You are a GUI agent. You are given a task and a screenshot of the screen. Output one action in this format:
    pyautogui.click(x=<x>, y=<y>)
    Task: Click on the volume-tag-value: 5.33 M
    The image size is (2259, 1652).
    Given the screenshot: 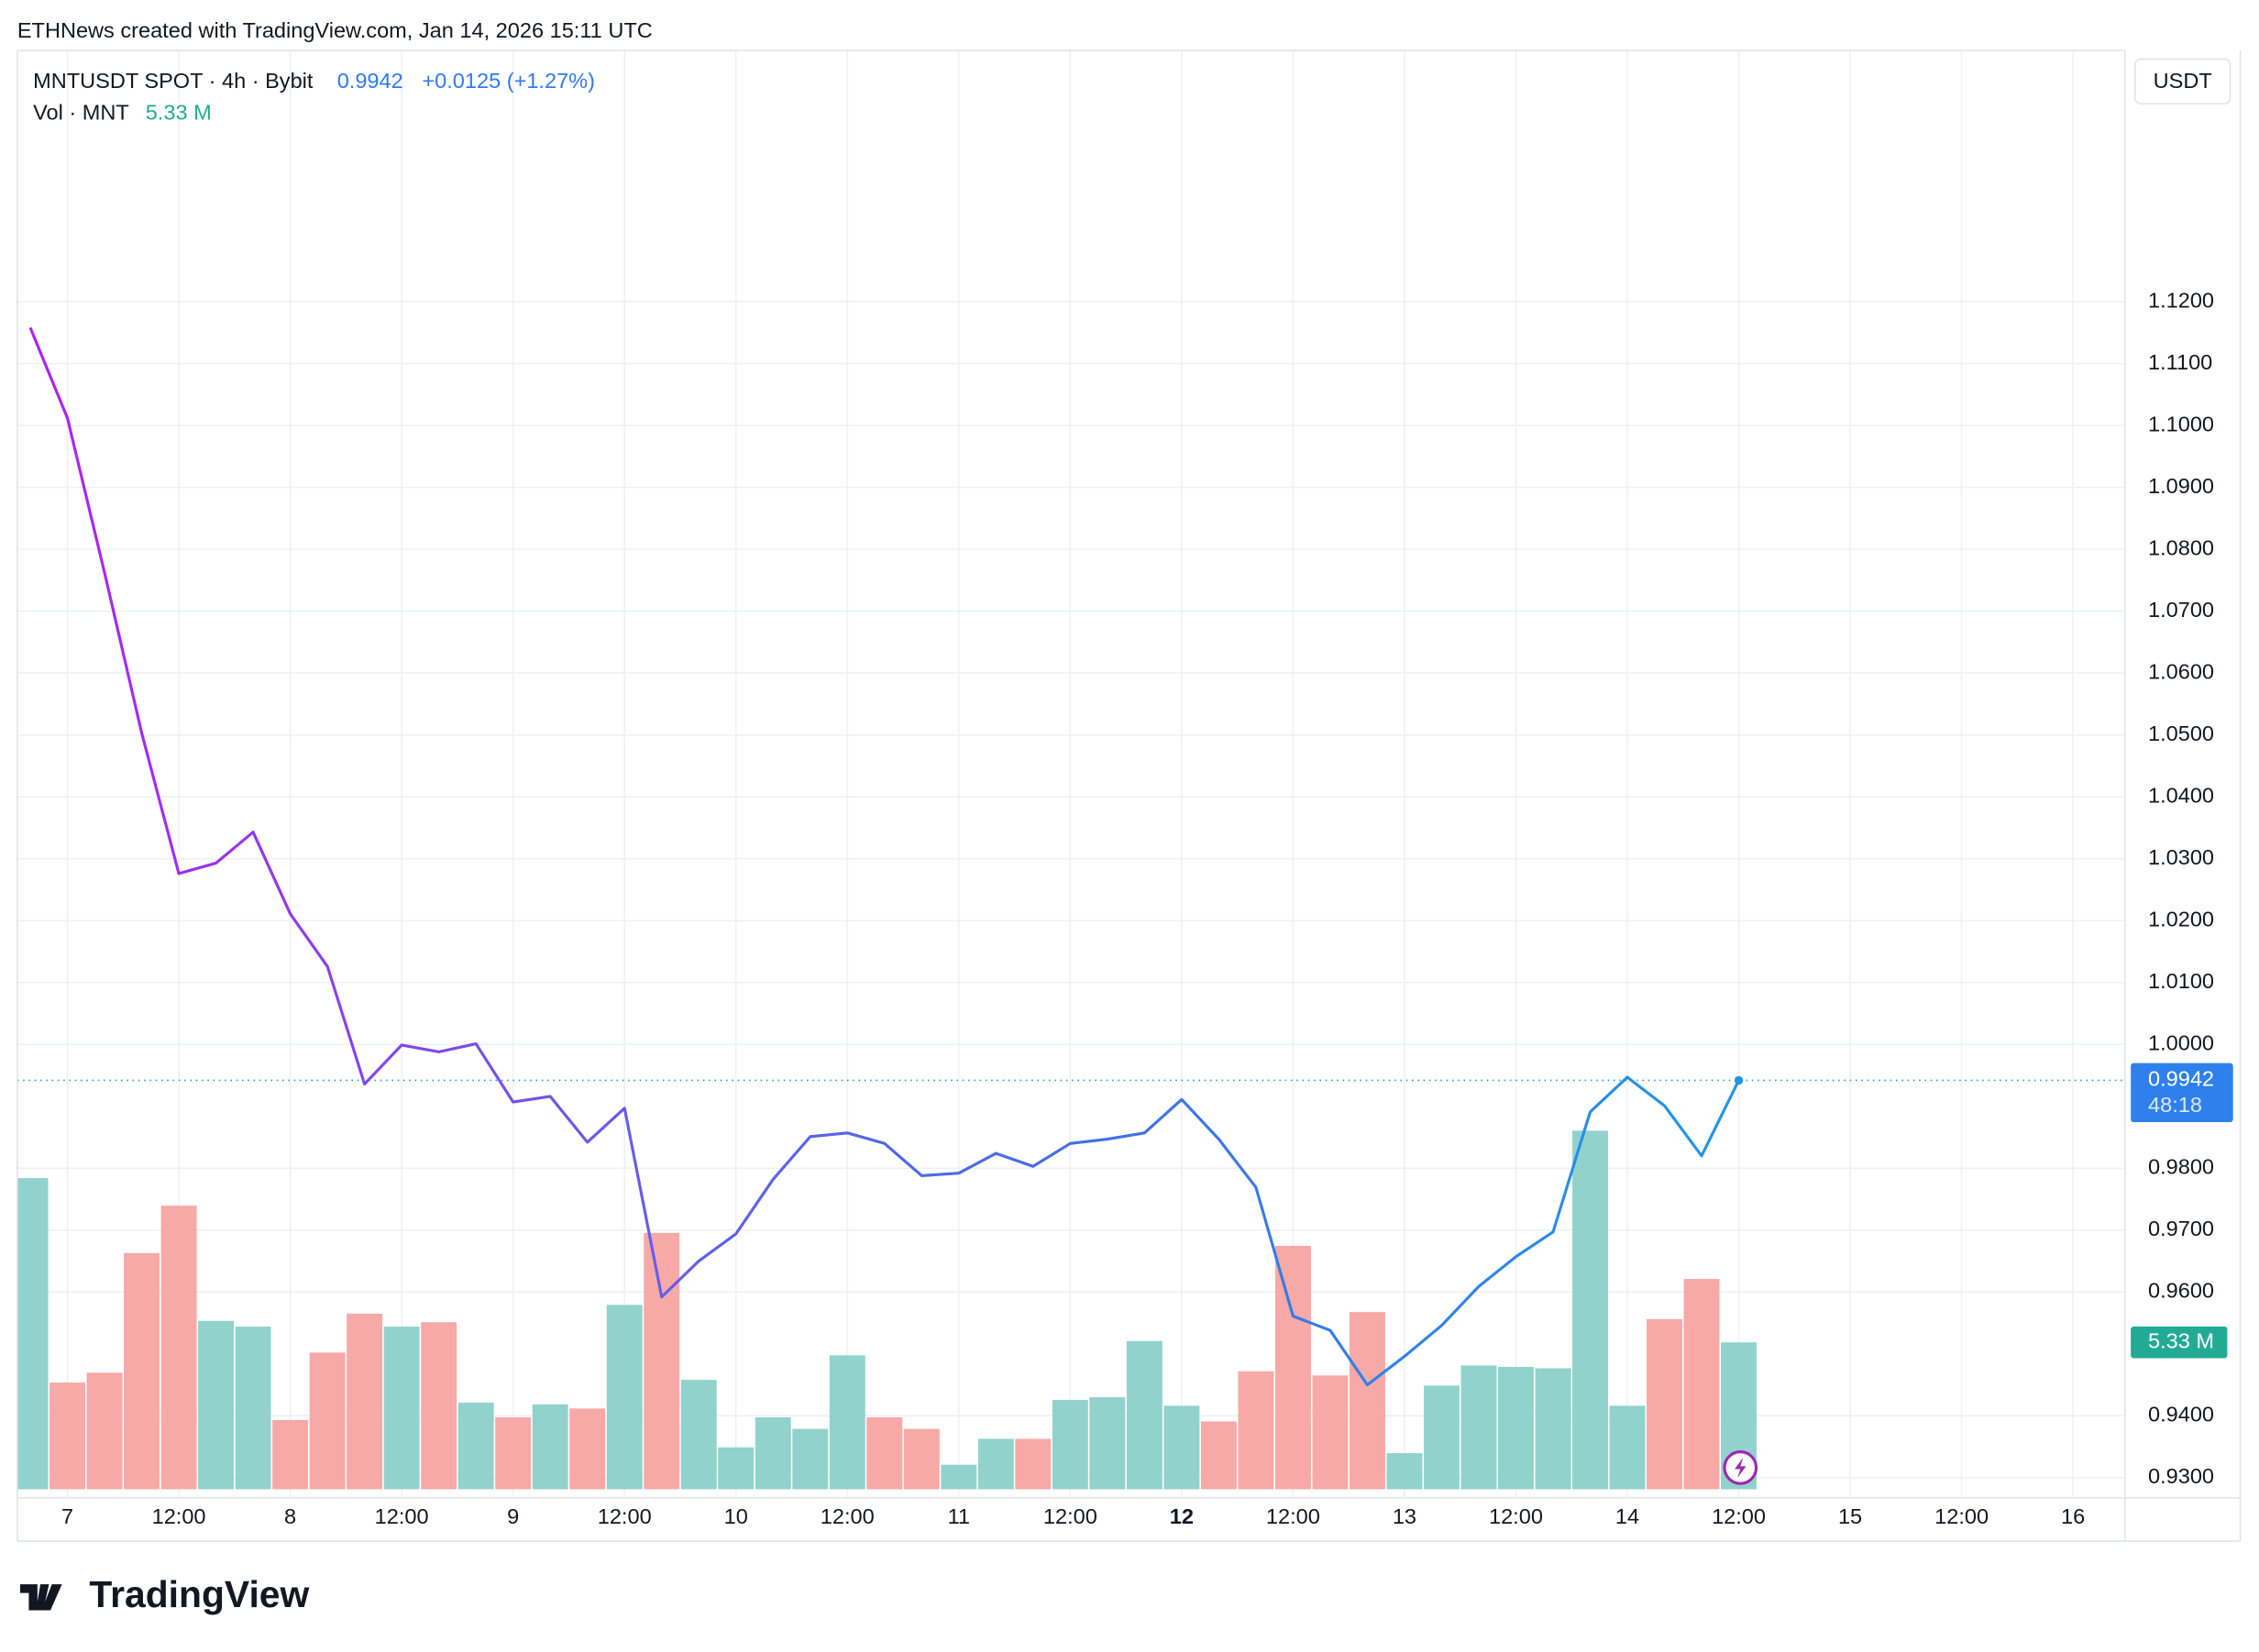 What is the action you would take?
    pyautogui.click(x=2181, y=1340)
    